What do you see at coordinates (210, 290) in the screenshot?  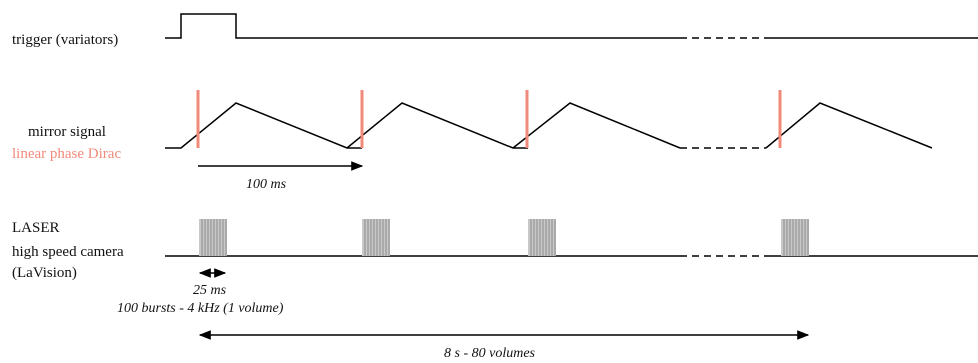 I see `burst-duration-label: 25 ms` at bounding box center [210, 290].